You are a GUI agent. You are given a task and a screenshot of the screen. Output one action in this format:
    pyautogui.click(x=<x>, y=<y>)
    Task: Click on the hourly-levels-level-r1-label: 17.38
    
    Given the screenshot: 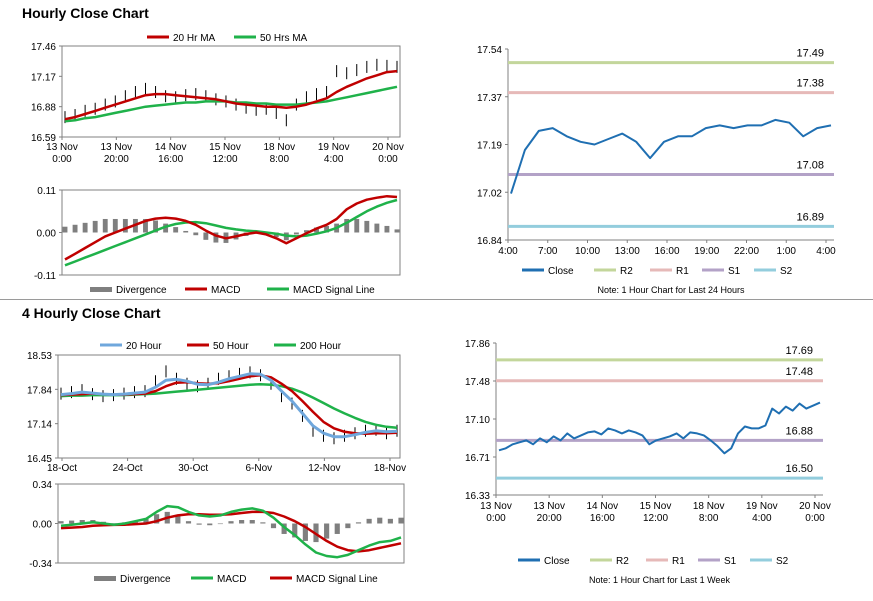 What is the action you would take?
    pyautogui.click(x=810, y=84)
    